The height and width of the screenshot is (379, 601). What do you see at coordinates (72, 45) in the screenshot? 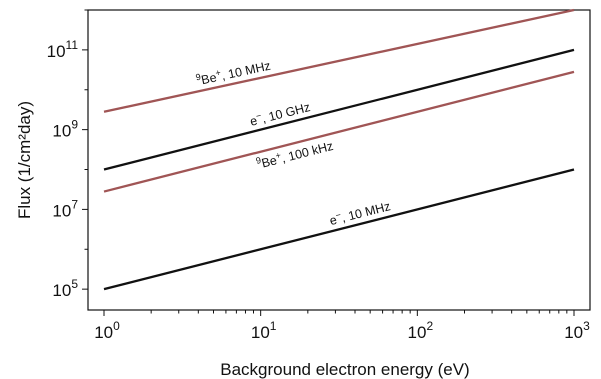
I see `y-tick-exponent: 11` at bounding box center [72, 45].